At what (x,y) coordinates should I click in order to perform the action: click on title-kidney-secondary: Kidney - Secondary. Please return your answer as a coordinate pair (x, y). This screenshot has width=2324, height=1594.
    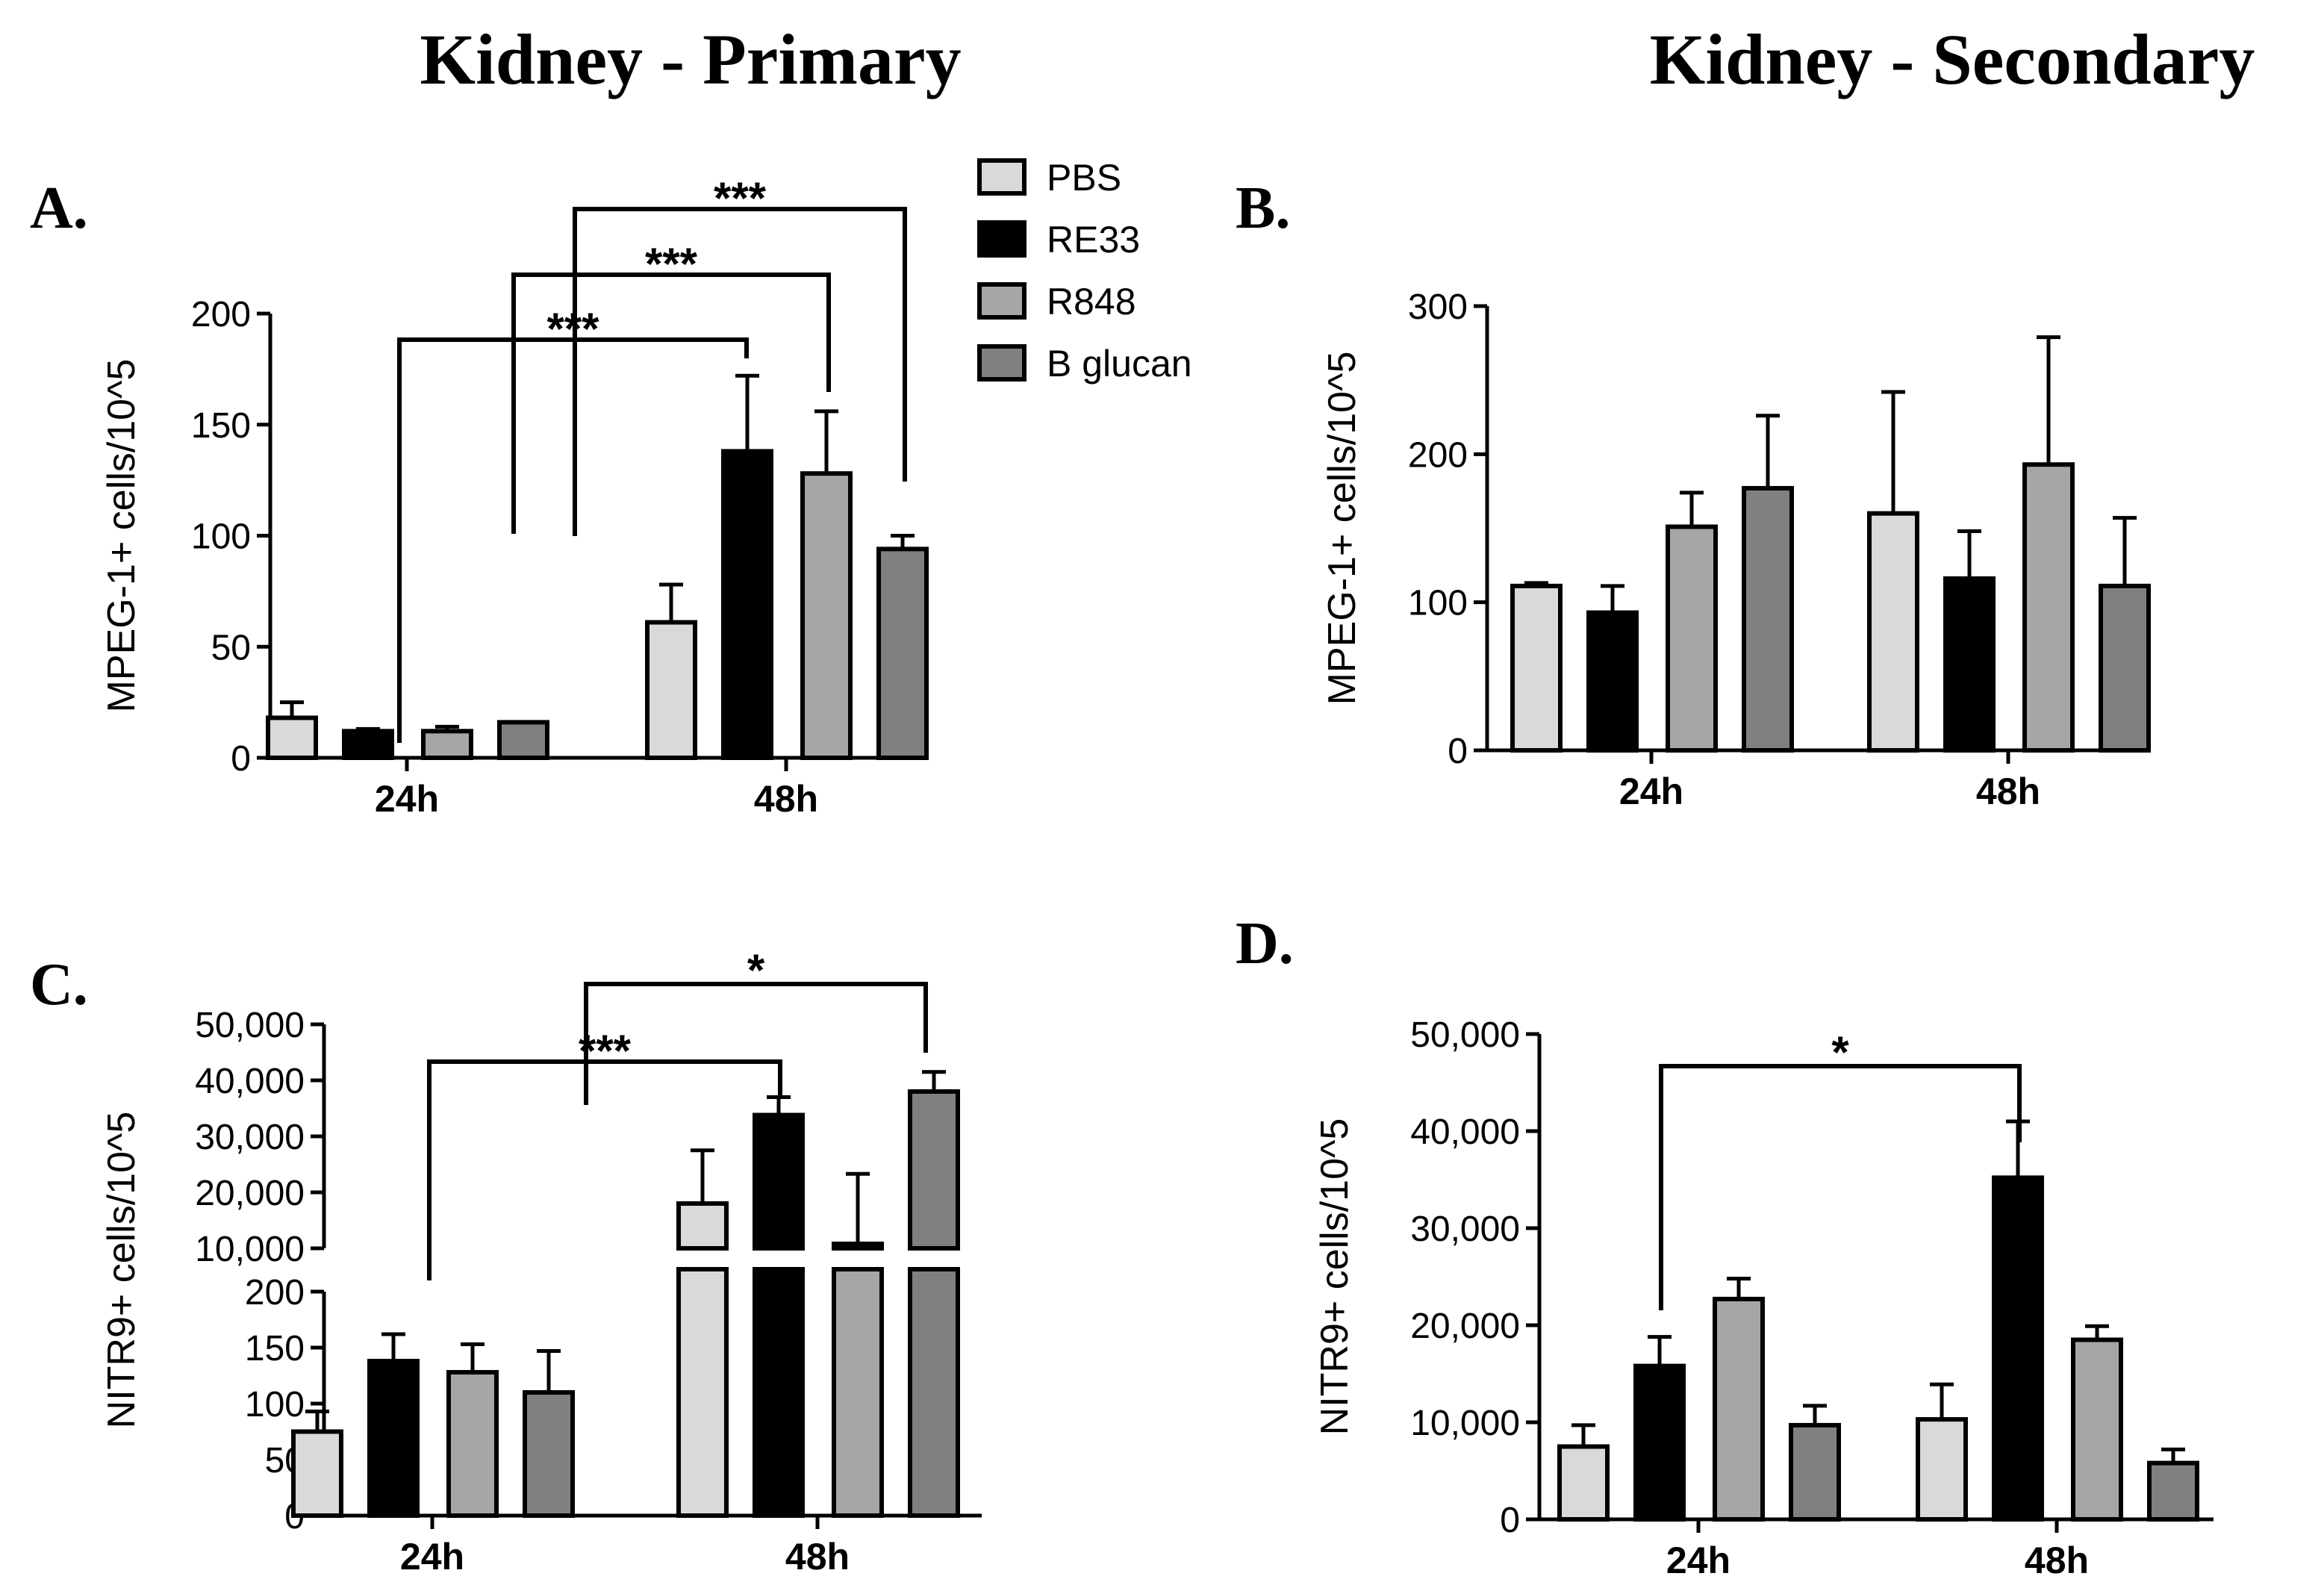
    Looking at the image, I should click on (1953, 59).